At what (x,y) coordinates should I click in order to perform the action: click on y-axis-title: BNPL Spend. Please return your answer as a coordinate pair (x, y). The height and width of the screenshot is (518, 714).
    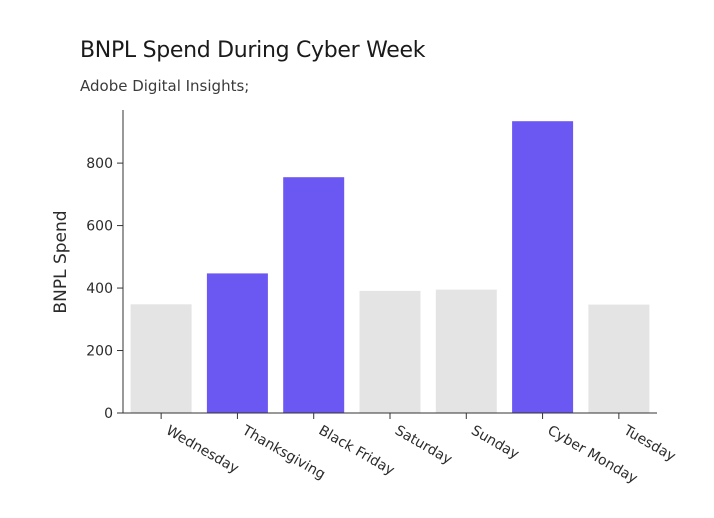
    Looking at the image, I should click on (61, 261).